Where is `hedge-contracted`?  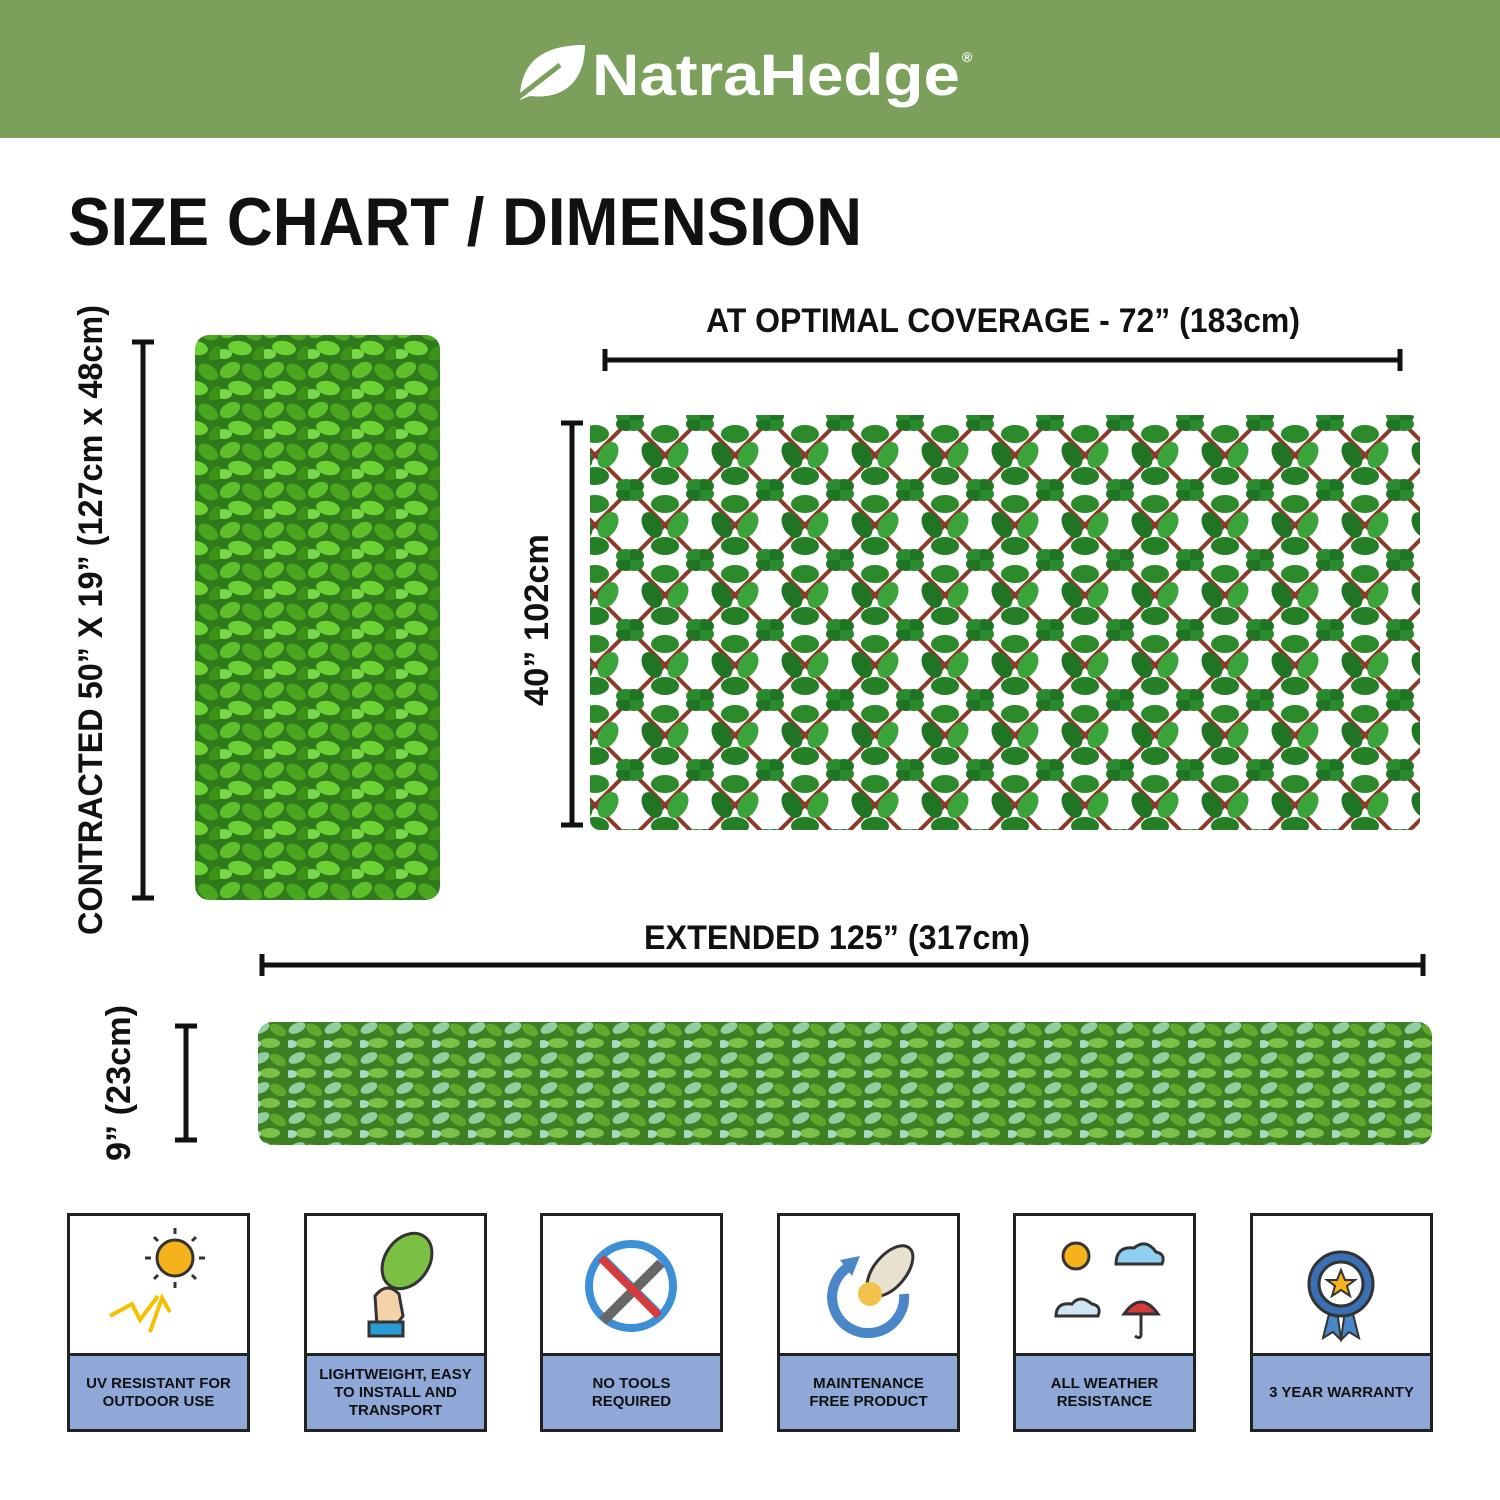 hedge-contracted is located at coordinates (317, 617).